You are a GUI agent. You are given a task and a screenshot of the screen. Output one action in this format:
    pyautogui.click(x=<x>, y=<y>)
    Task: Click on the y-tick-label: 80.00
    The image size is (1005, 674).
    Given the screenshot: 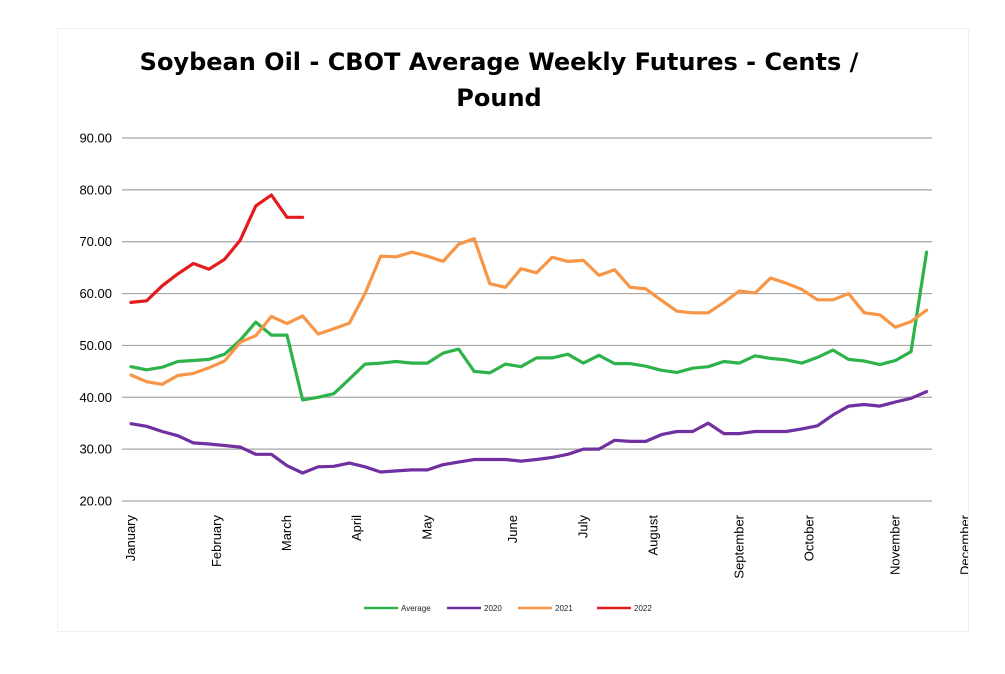 What is the action you would take?
    pyautogui.click(x=95, y=189)
    